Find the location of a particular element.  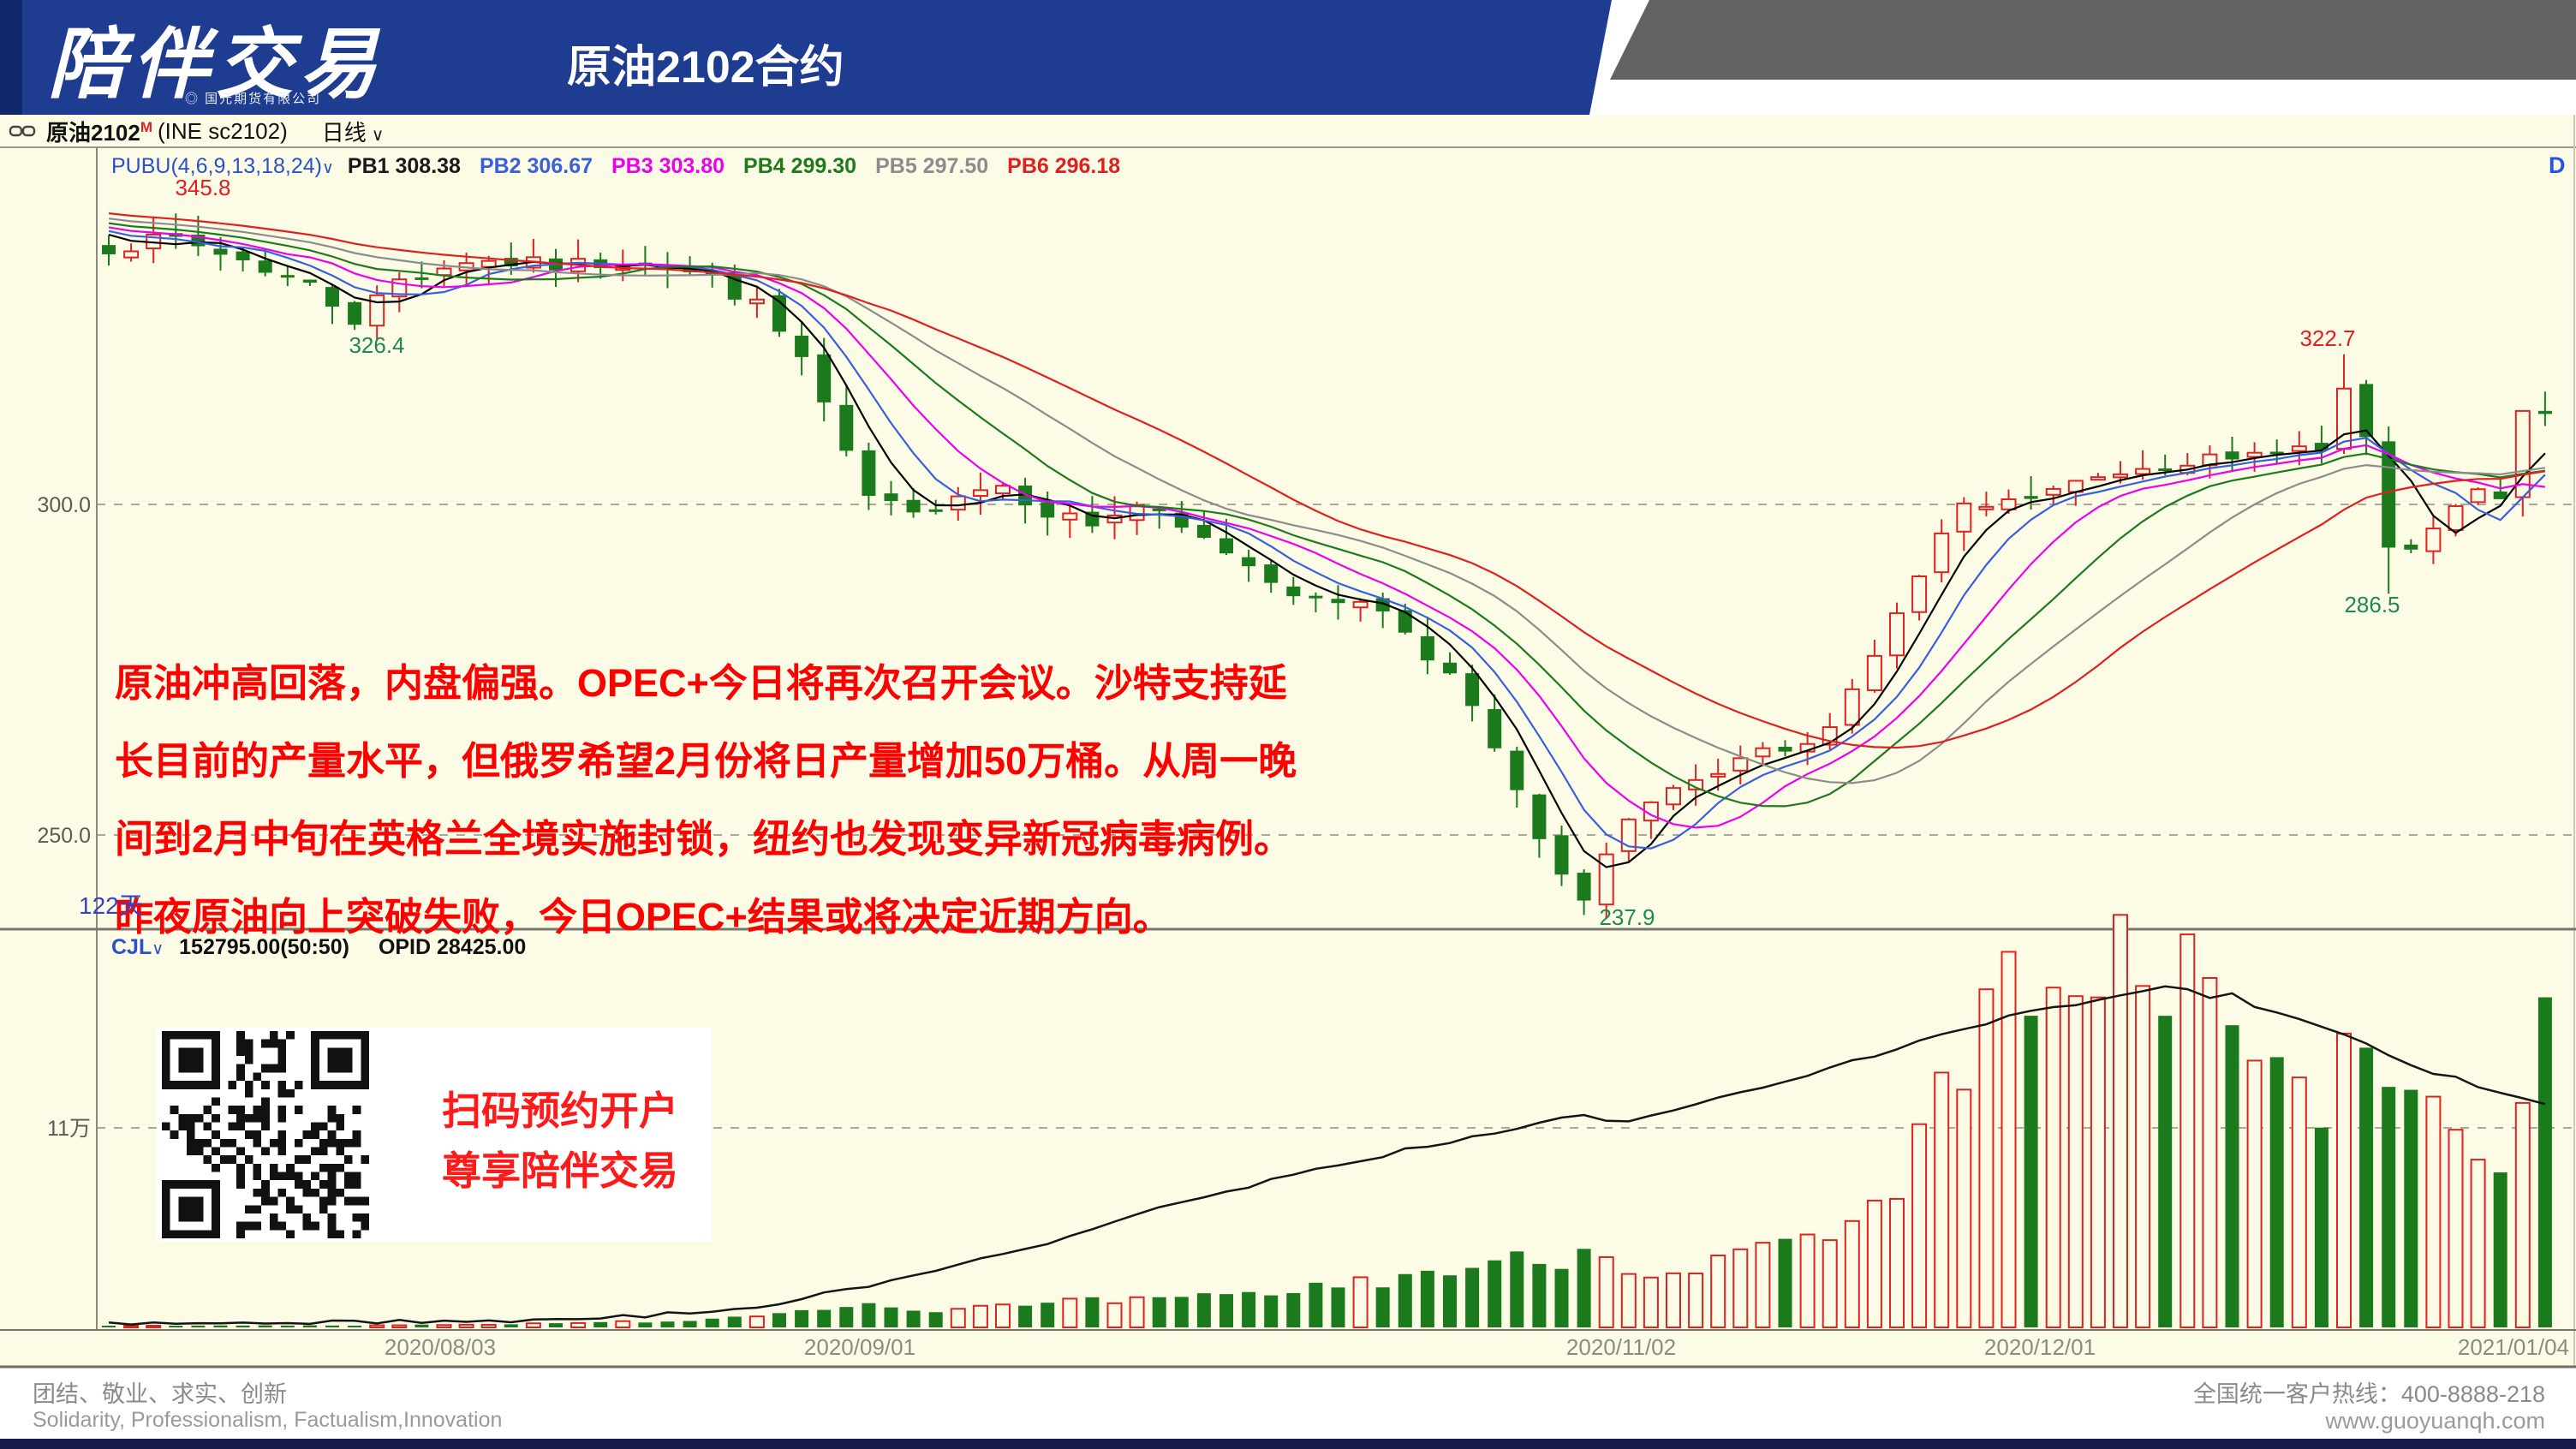

promo-text: 扫码预约开户 尊享陪伴交易 is located at coordinates (560, 1141).